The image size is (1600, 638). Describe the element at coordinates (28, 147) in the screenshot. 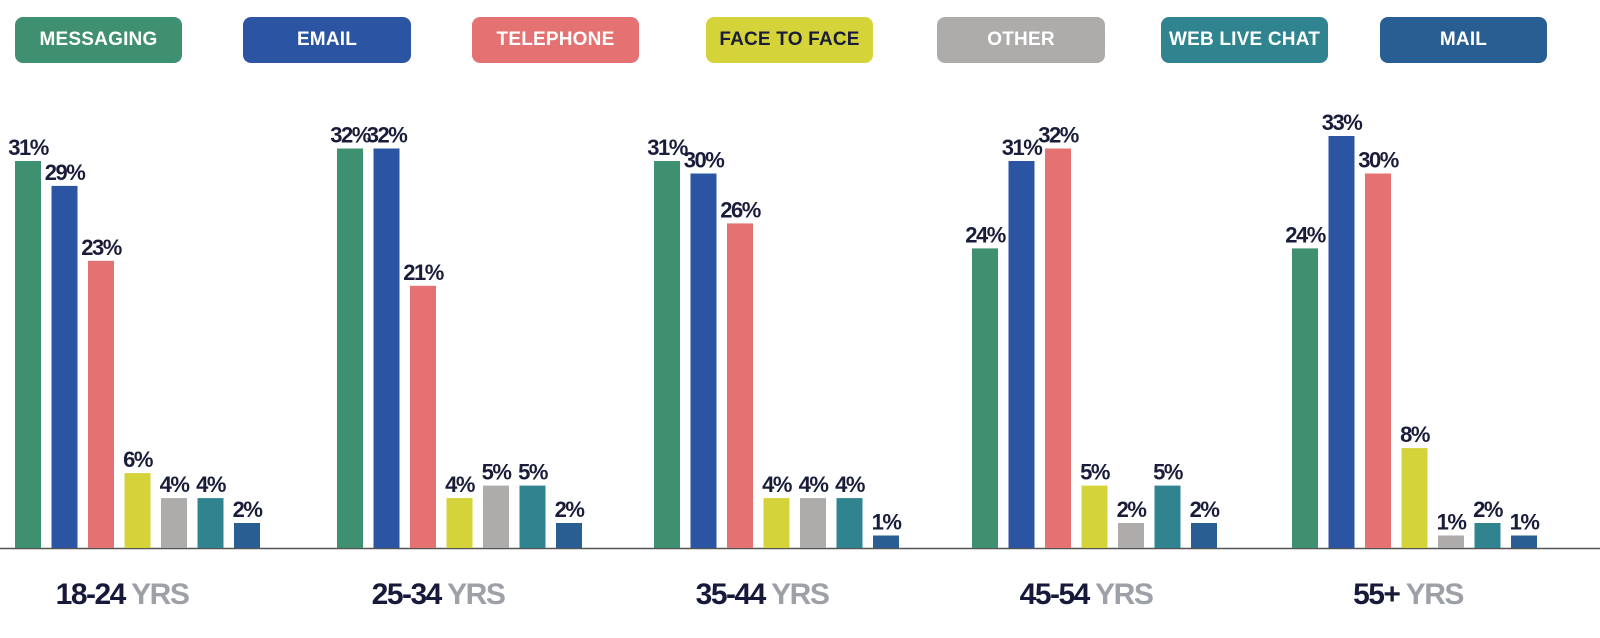

I see `value-label-messaging-18-24: 31%` at that location.